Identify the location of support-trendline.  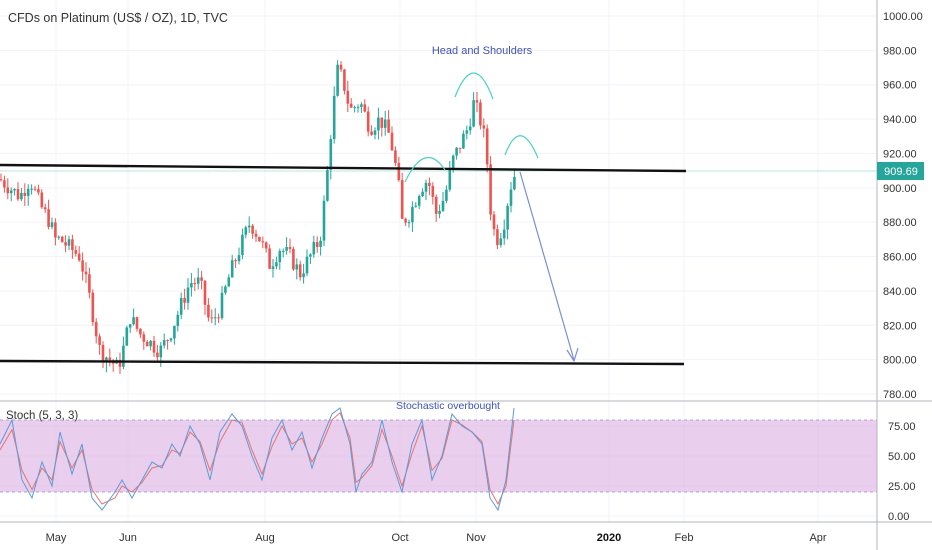
(342, 362).